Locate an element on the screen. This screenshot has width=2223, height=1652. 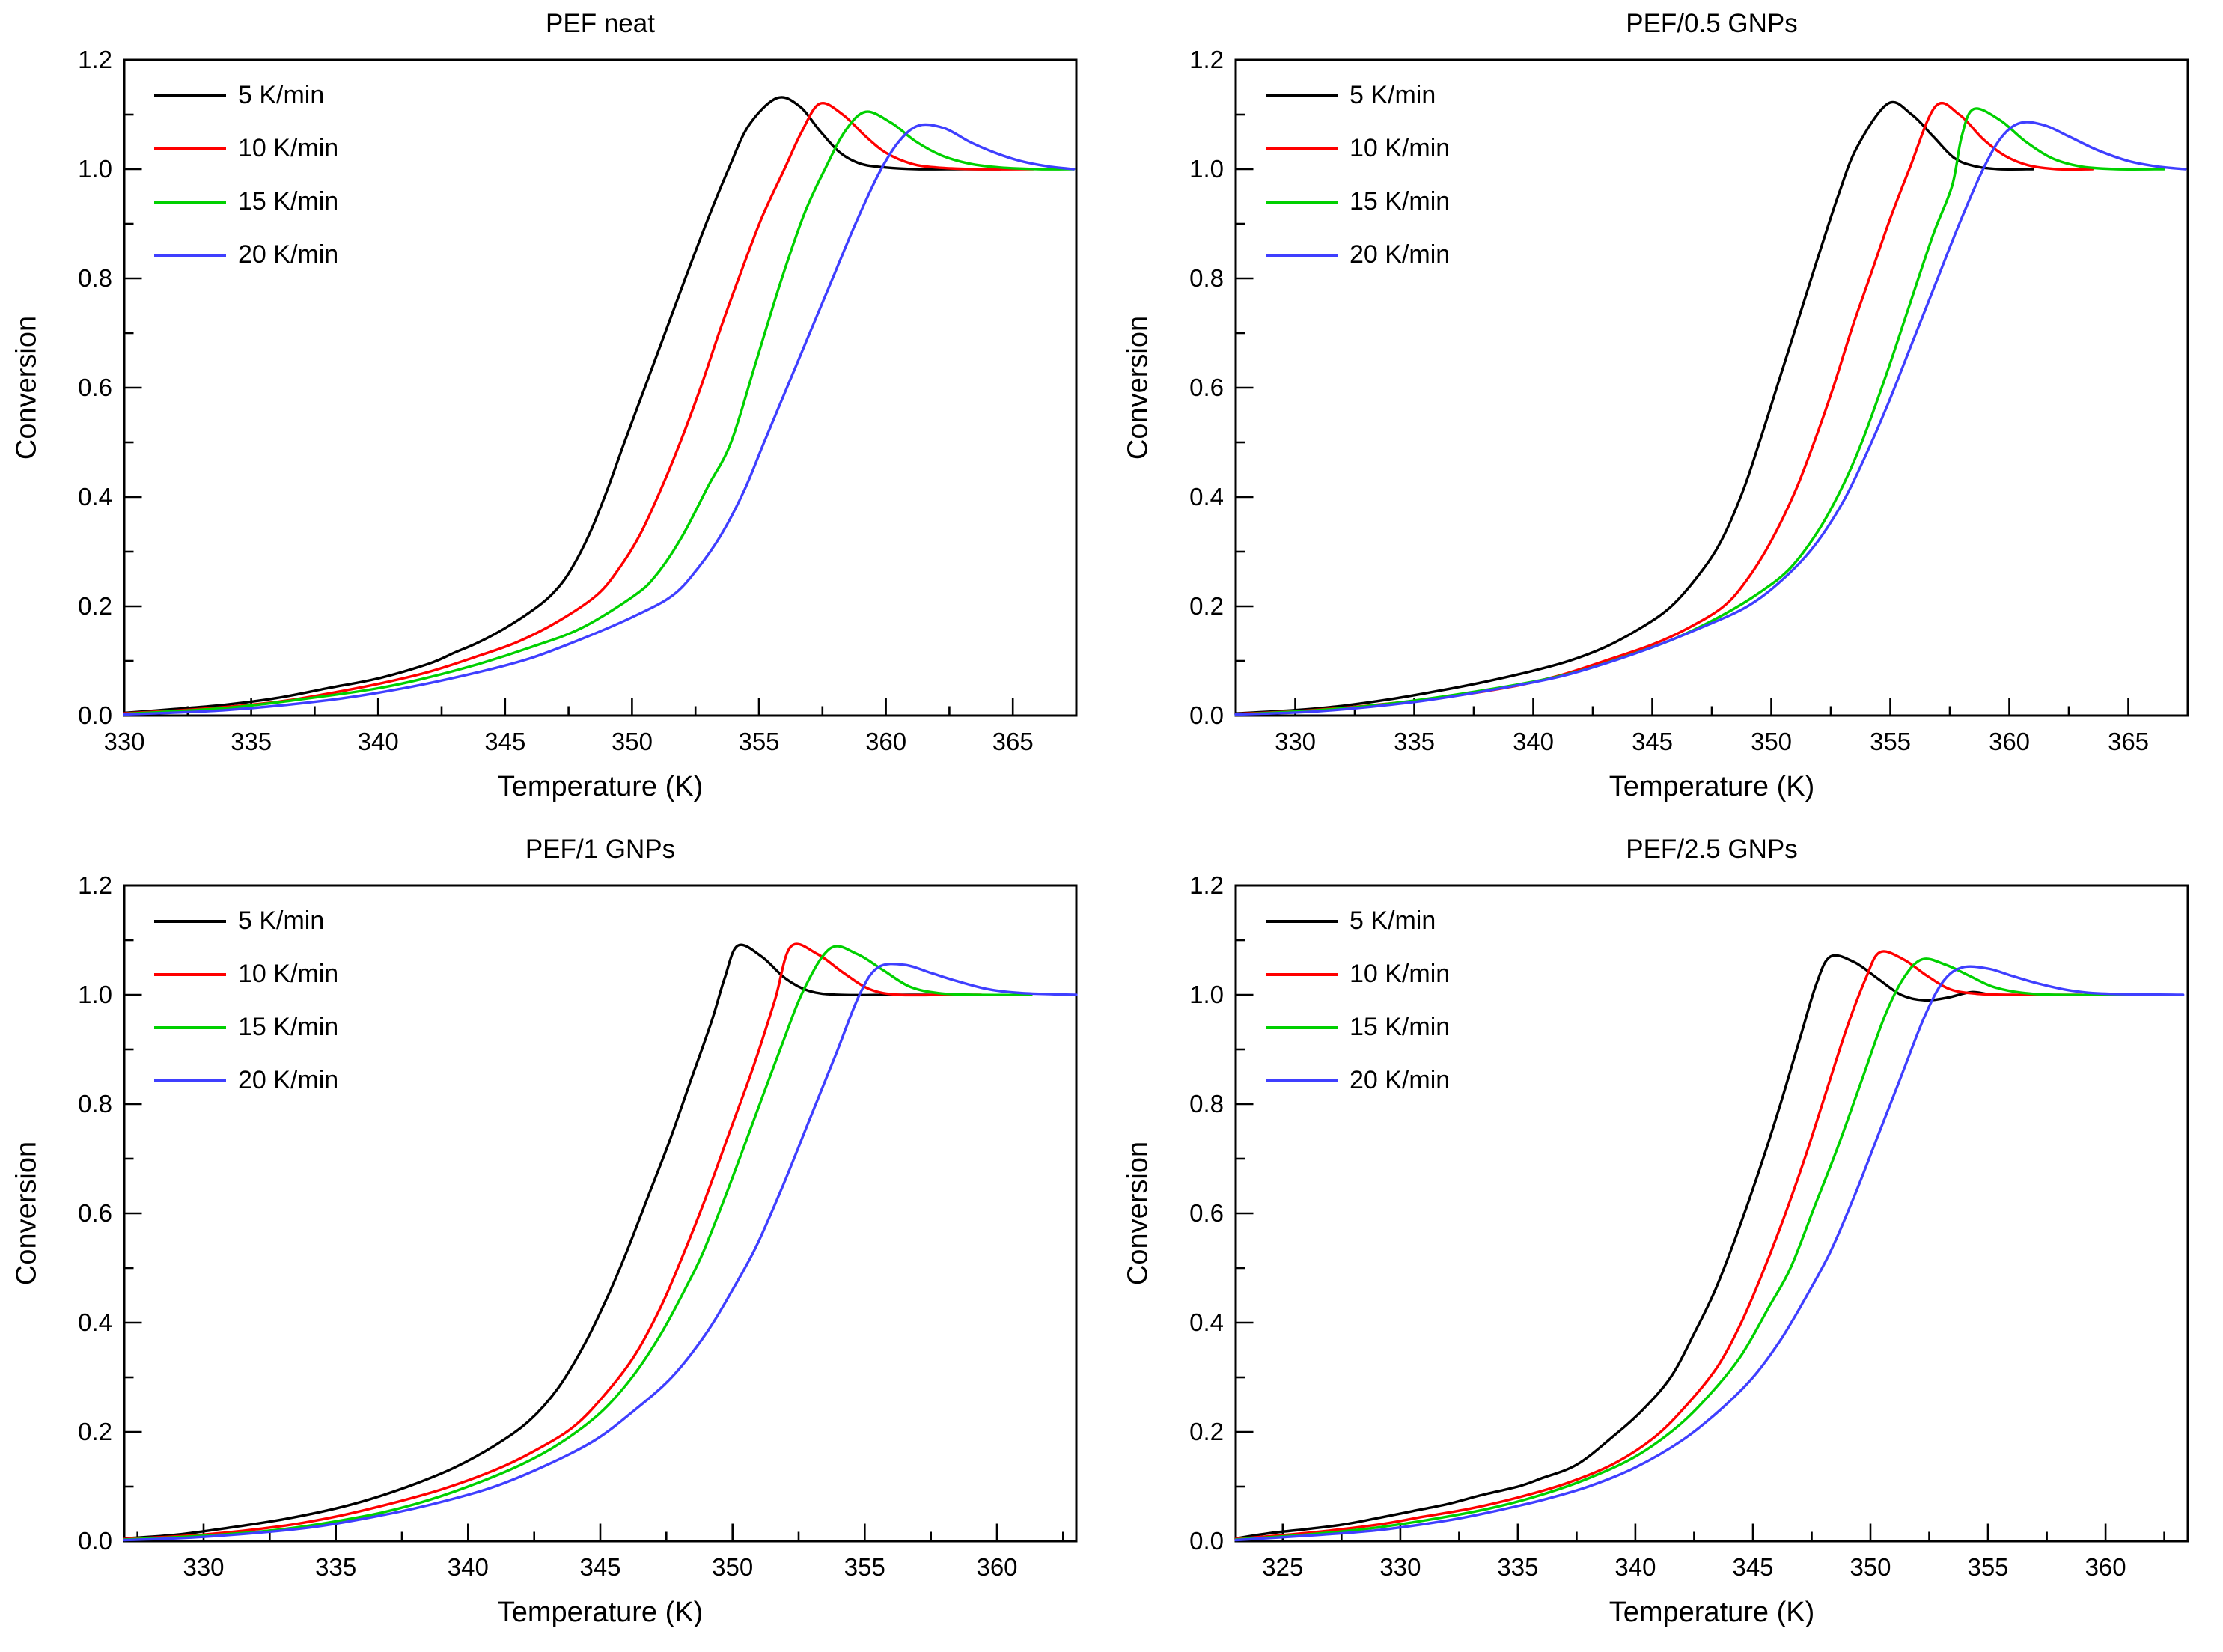
chart-title: PEF/2.5 GNPs is located at coordinates (1712, 849).